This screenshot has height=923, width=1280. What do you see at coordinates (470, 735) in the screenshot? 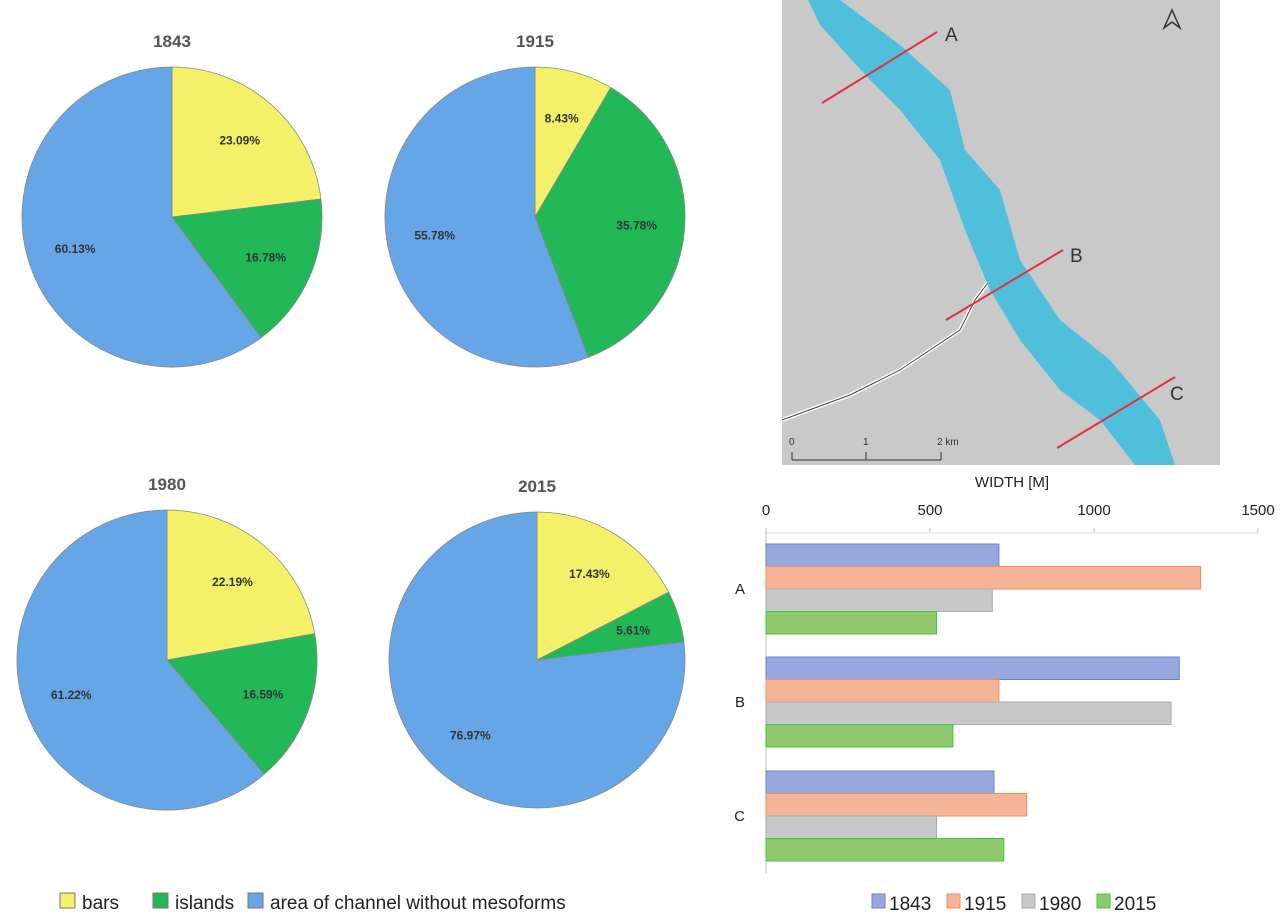
I see `pie-data-label: 76.97%` at bounding box center [470, 735].